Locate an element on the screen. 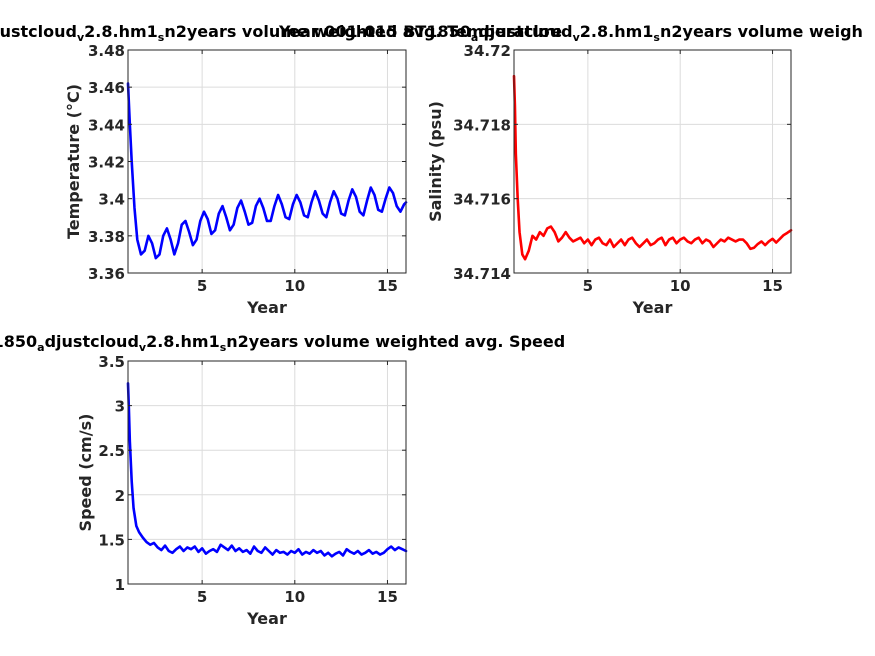  y-tick-label: 34.718 is located at coordinates (482, 125).